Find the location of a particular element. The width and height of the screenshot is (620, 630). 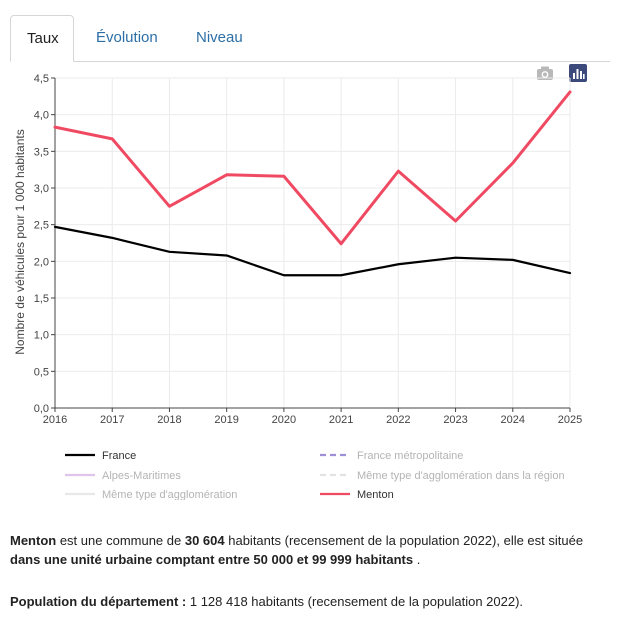

legend-label: Menton is located at coordinates (375, 494).